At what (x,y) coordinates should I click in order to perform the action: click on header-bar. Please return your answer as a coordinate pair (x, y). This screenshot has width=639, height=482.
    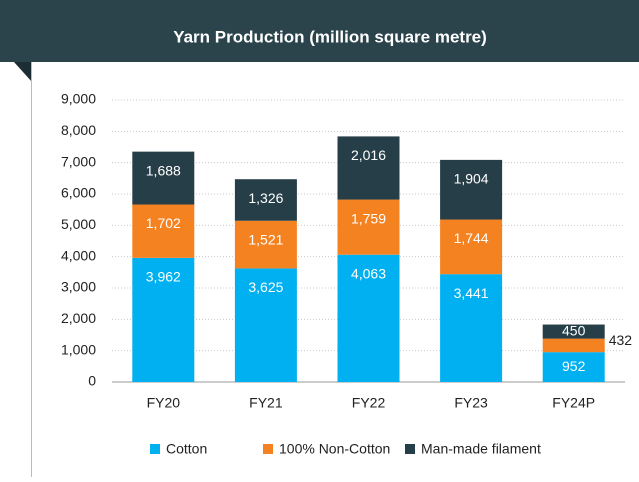
    Looking at the image, I should click on (319, 31).